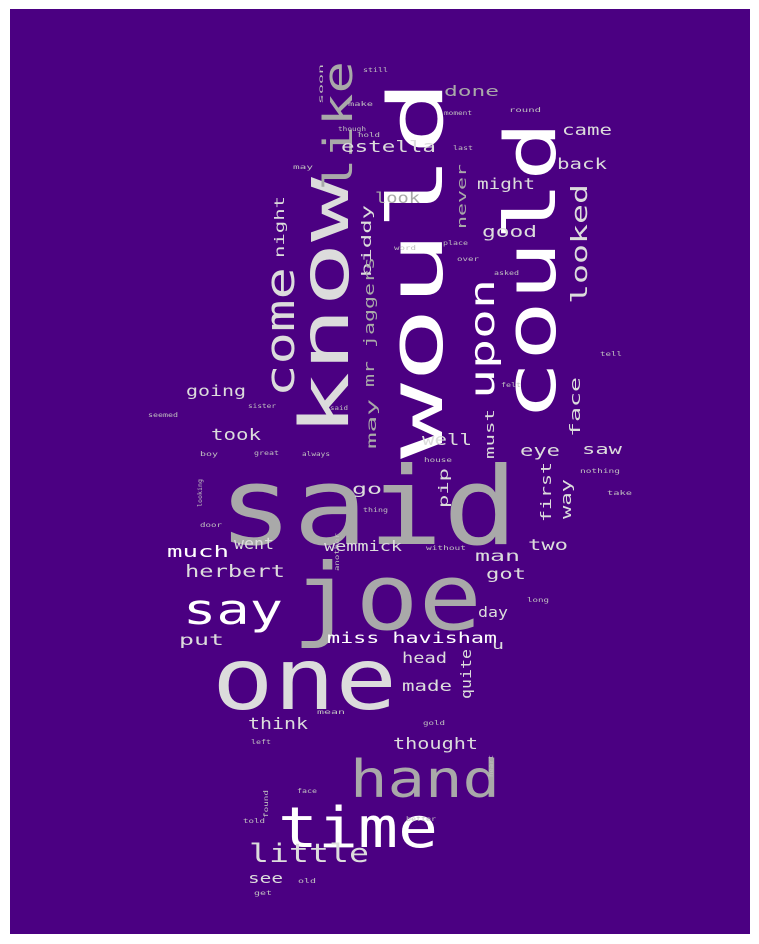  I want to click on cloud-word: joe, so click(387, 597).